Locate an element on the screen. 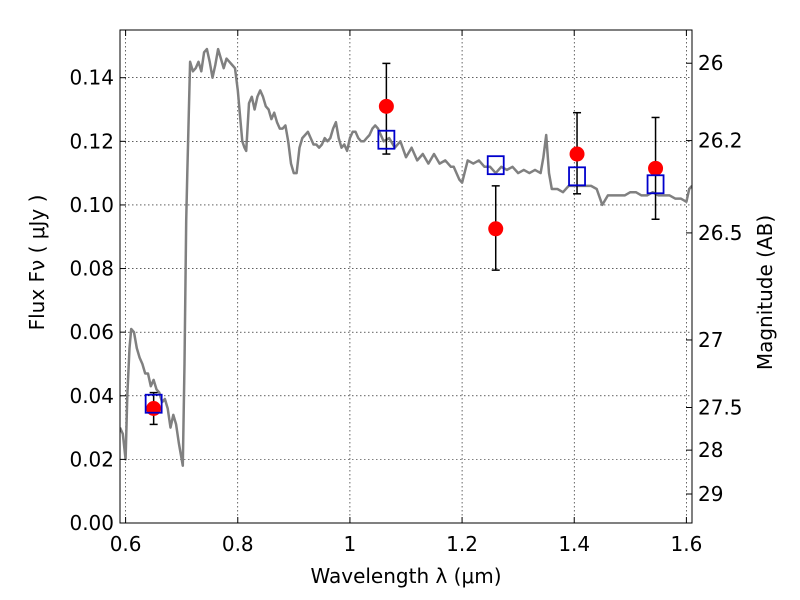 The width and height of the screenshot is (800, 600). y2-tick-label: 28 is located at coordinates (710, 450).